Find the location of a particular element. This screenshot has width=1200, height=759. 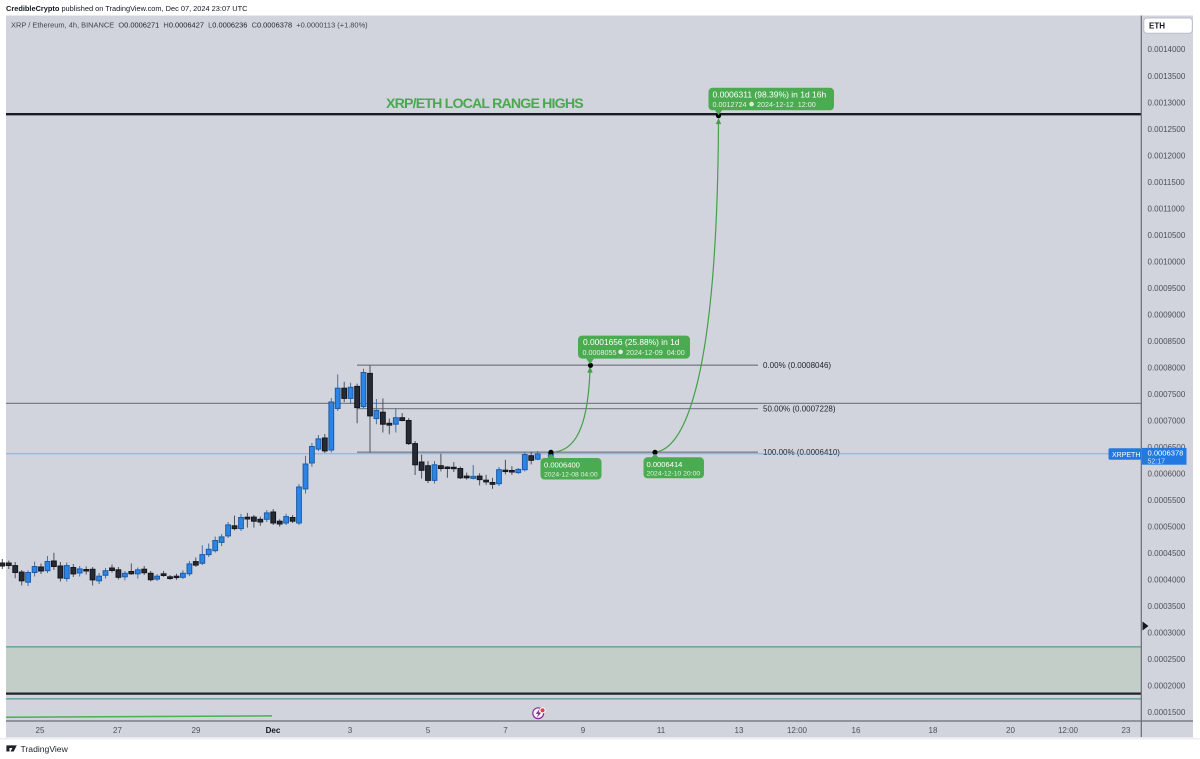

svg-text: 2024-12-10 20:00 is located at coordinates (674, 474).